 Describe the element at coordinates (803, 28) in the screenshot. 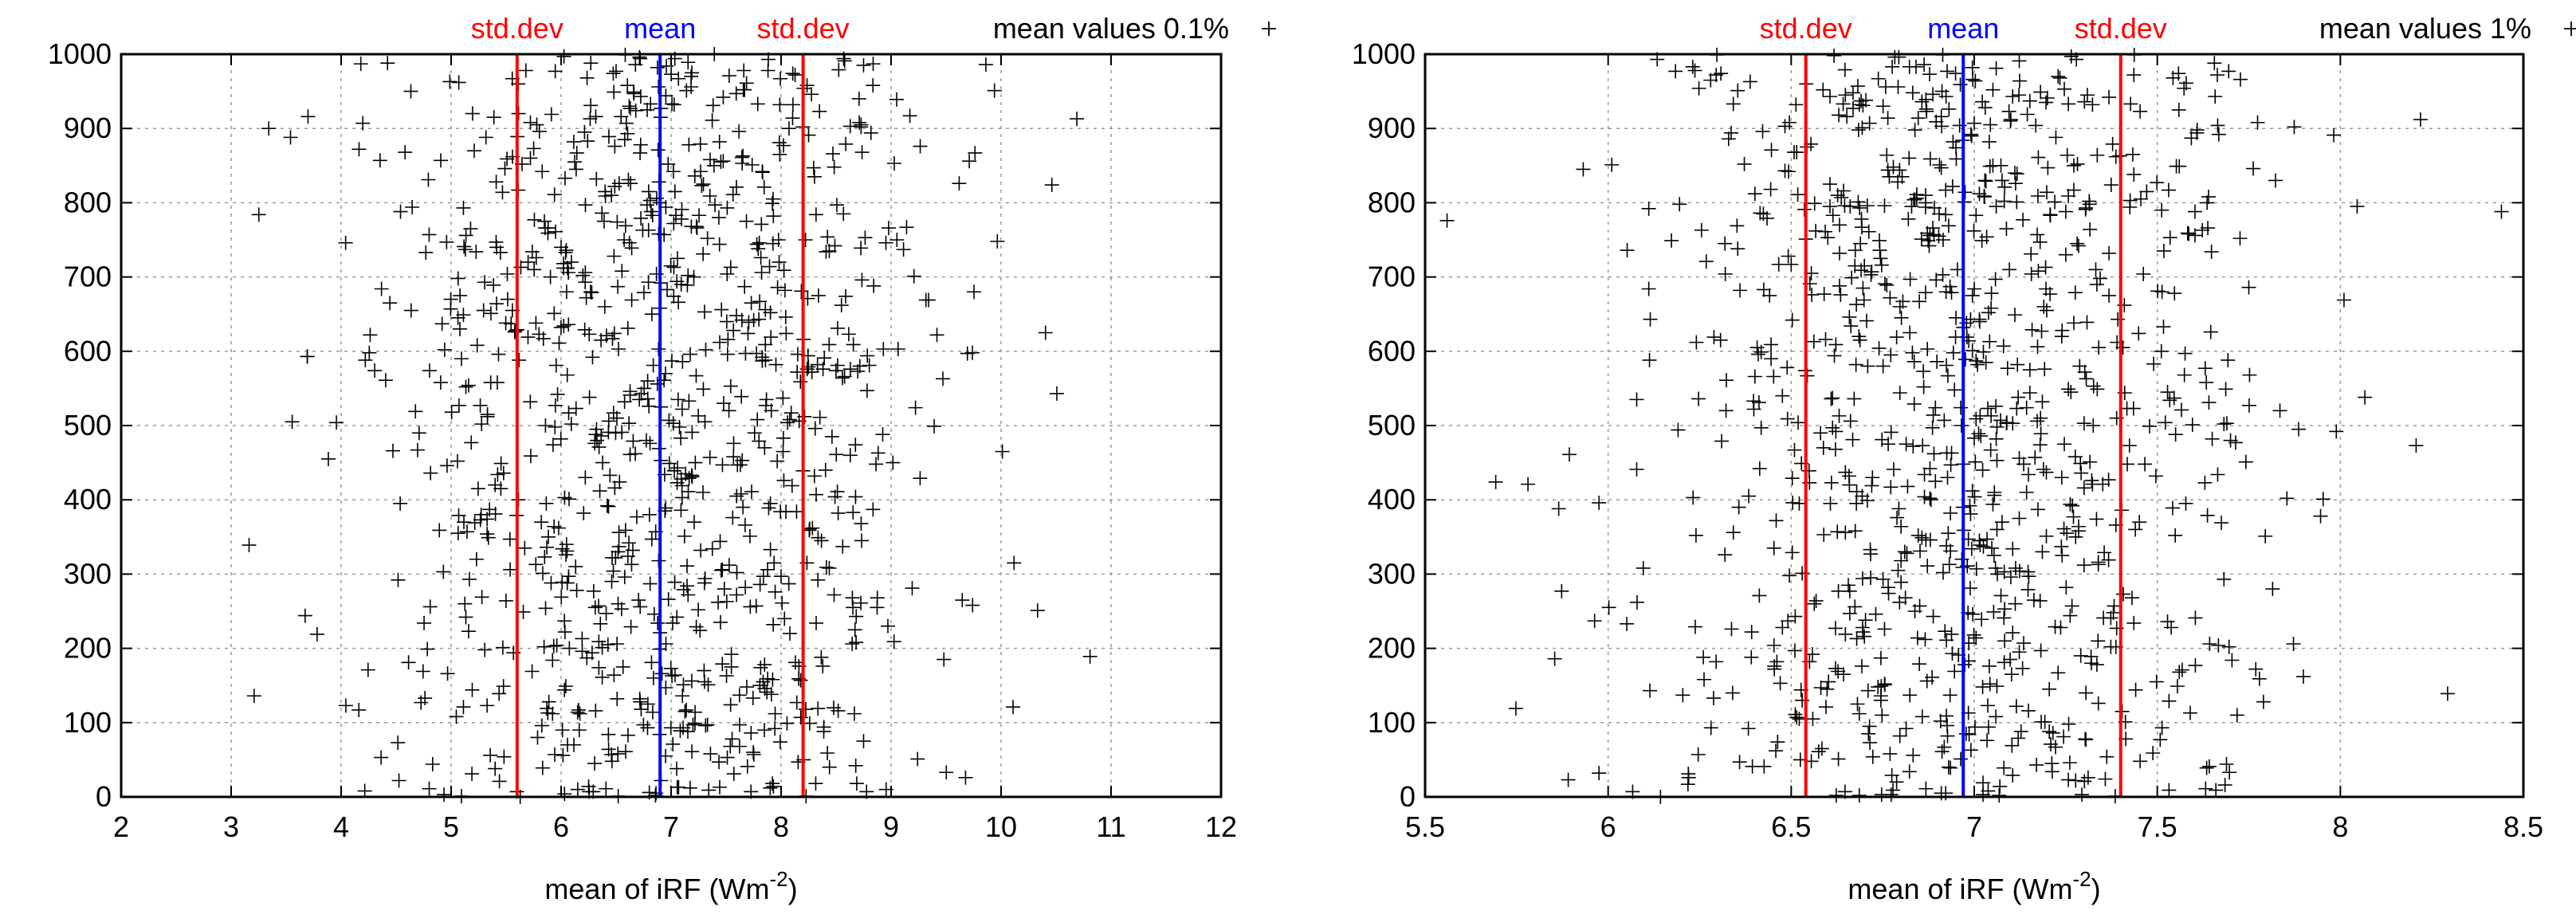

I see `std-dev-label: std.dev` at that location.